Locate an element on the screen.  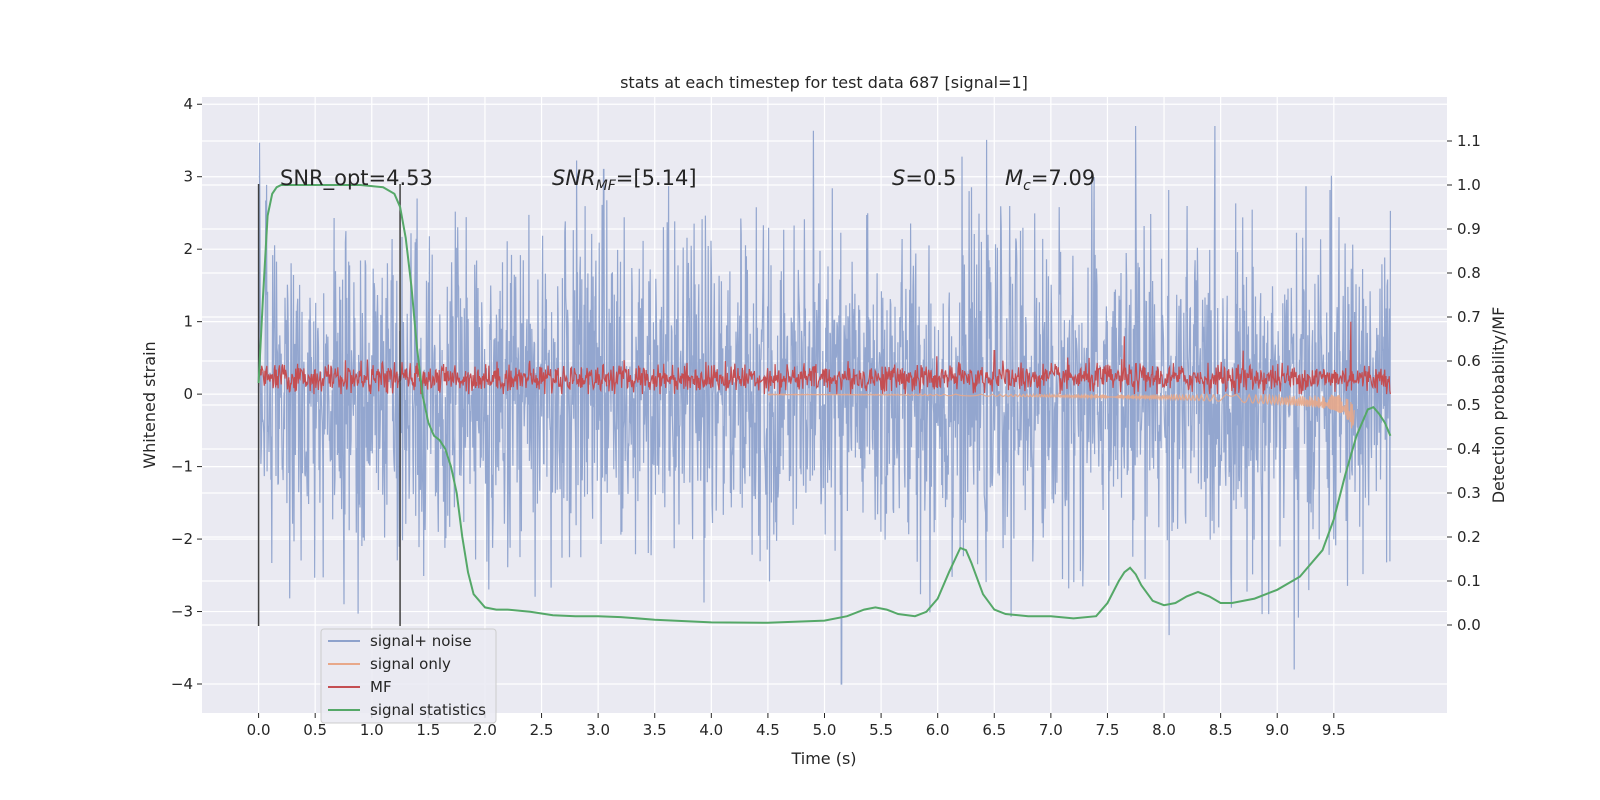
annotation-snr-opt: SNR_opt=4.53 is located at coordinates (356, 178).